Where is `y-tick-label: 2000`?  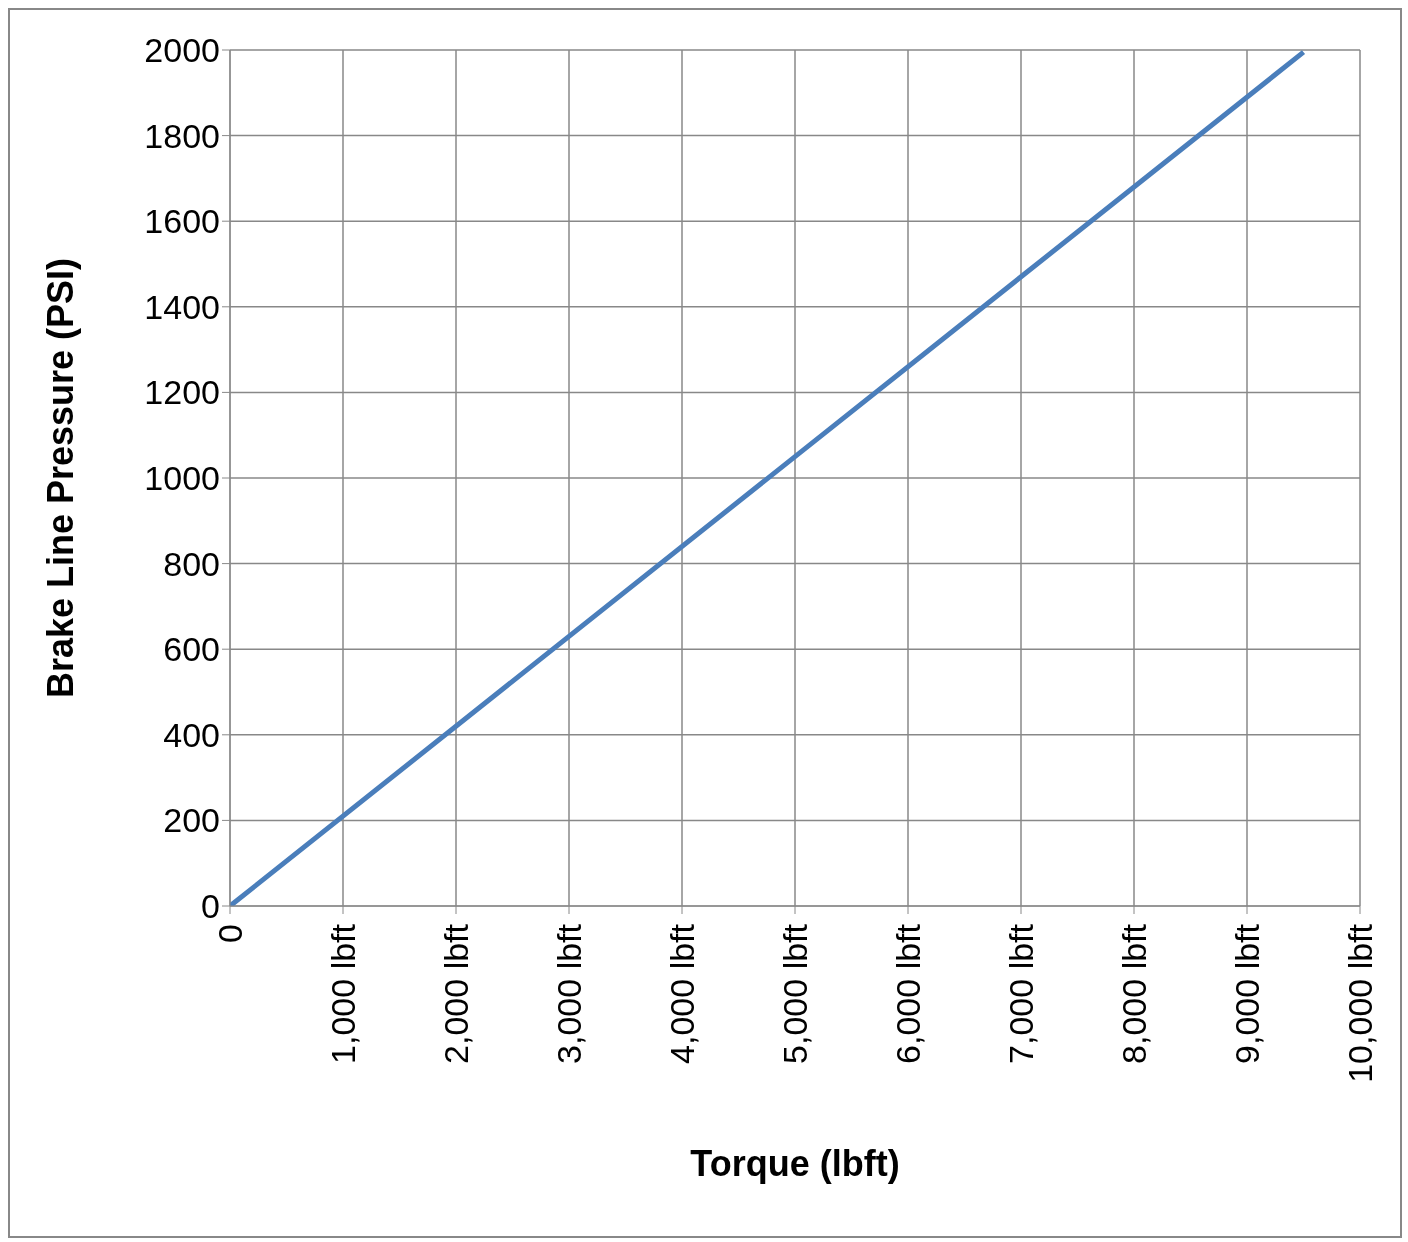
y-tick-label: 2000 is located at coordinates (182, 50).